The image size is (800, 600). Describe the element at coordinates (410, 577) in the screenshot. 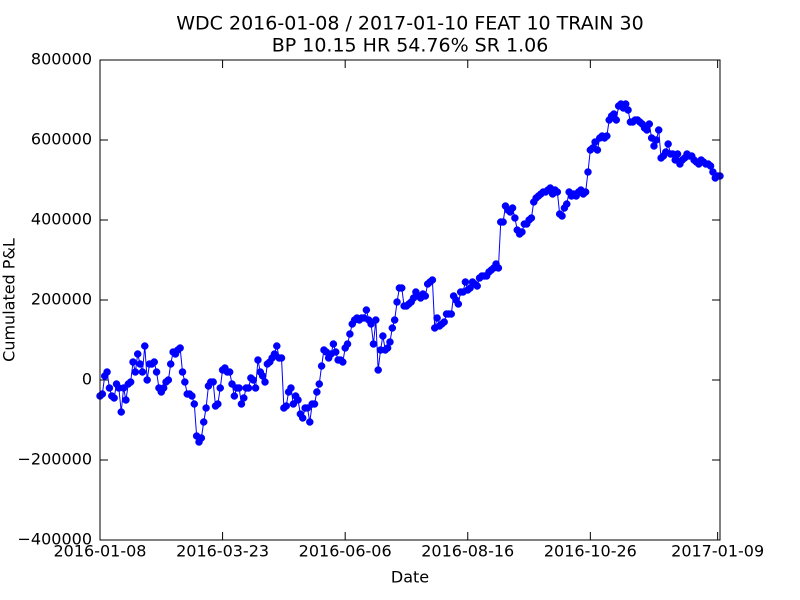

I see `x-axis-label: Date` at that location.